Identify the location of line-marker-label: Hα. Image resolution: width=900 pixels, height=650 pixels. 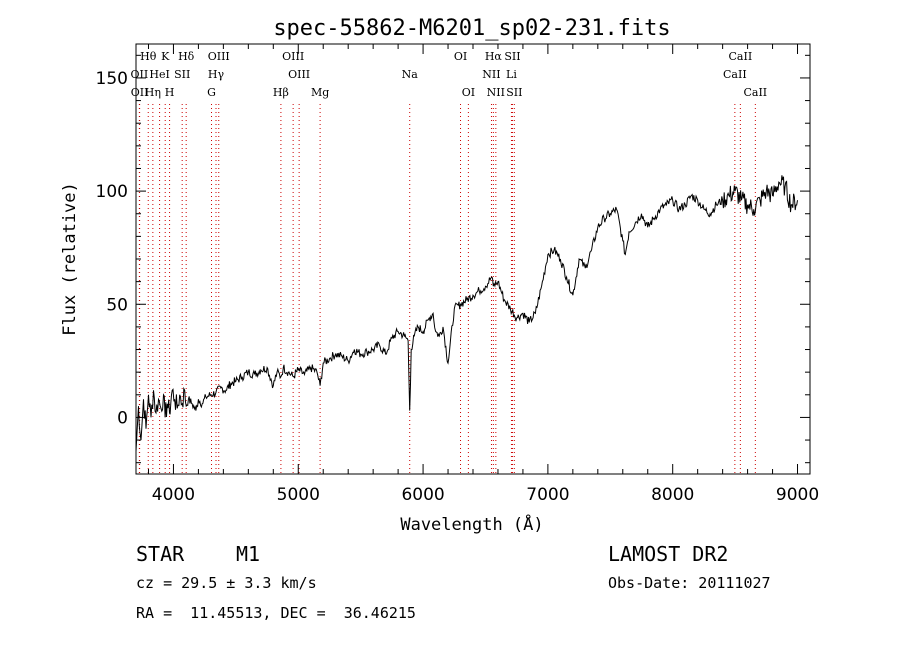
(494, 56).